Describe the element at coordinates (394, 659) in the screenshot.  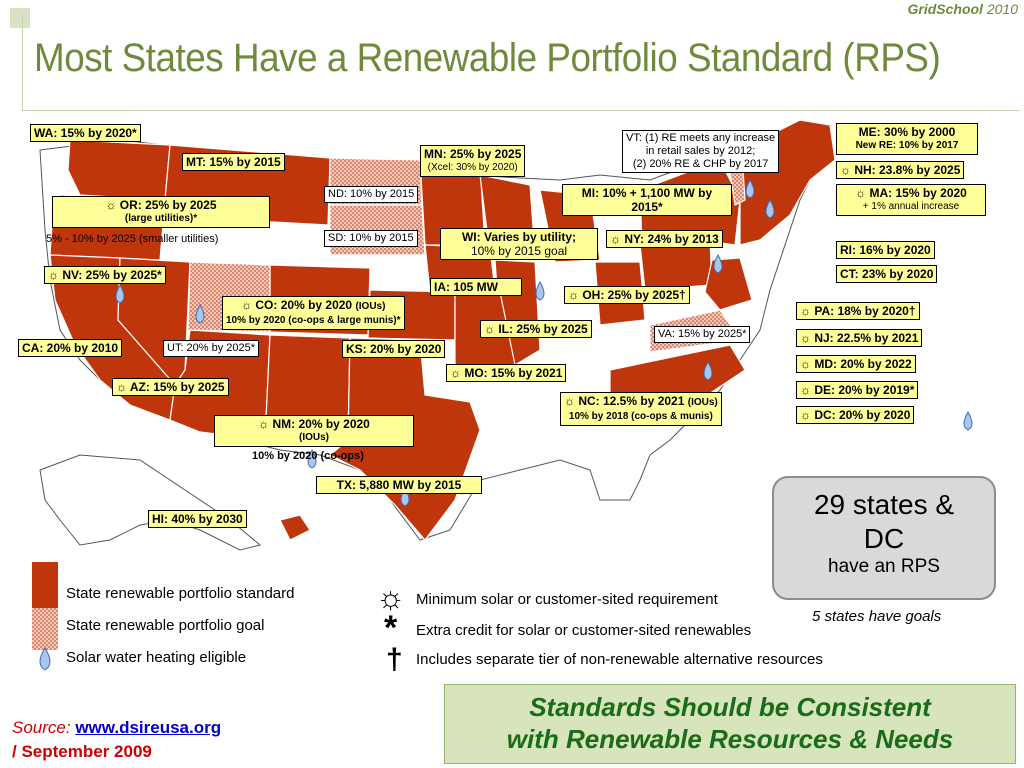
I see `dagger-icon: †` at that location.